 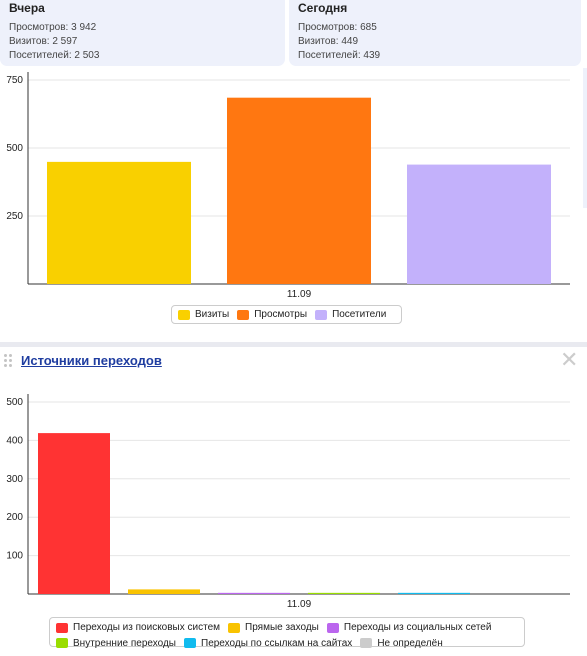 I want to click on legend-label: Переходы из социальных сетей, so click(x=417, y=627).